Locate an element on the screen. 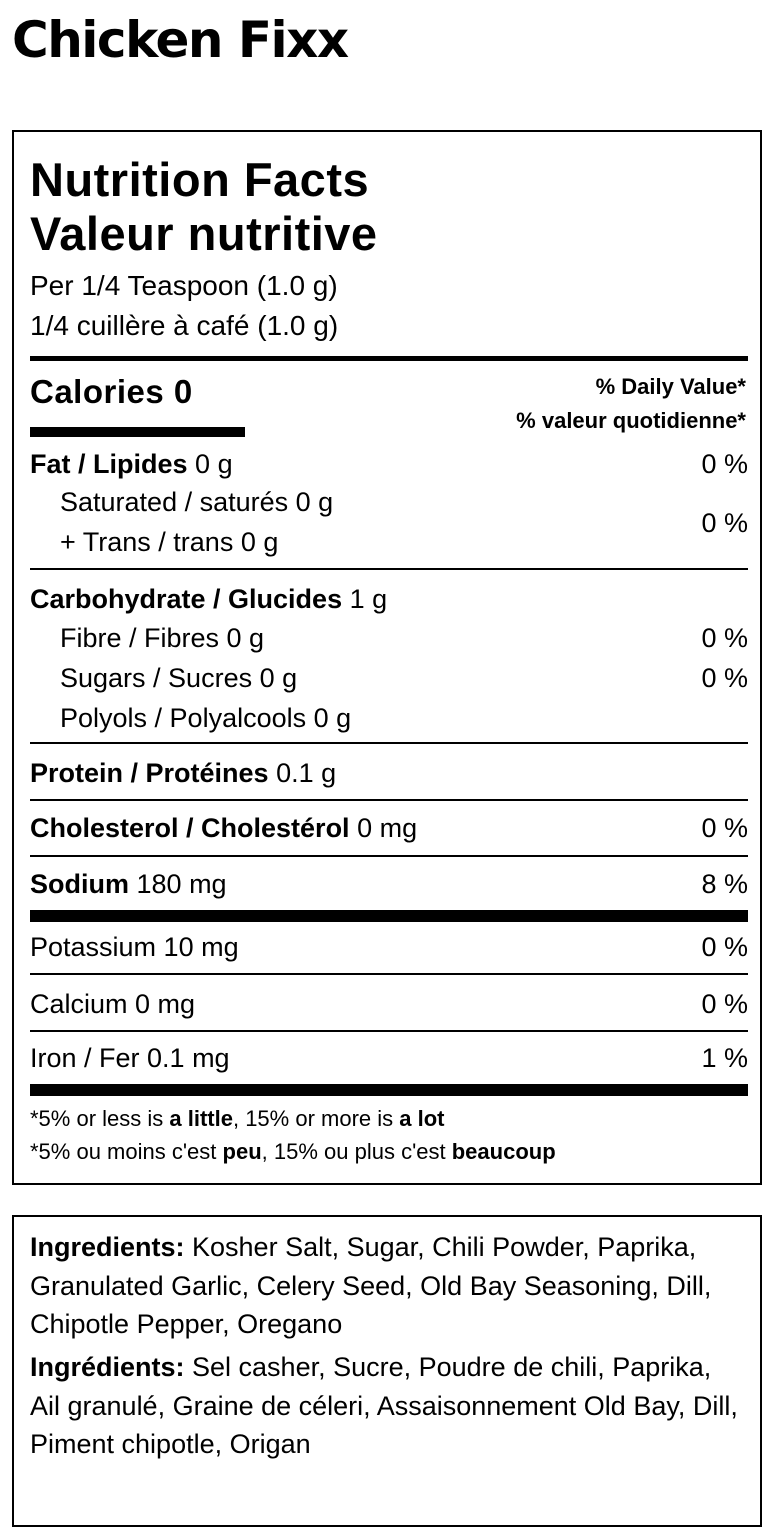  daily-value-header-en: % Daily Value* is located at coordinates (670, 386).